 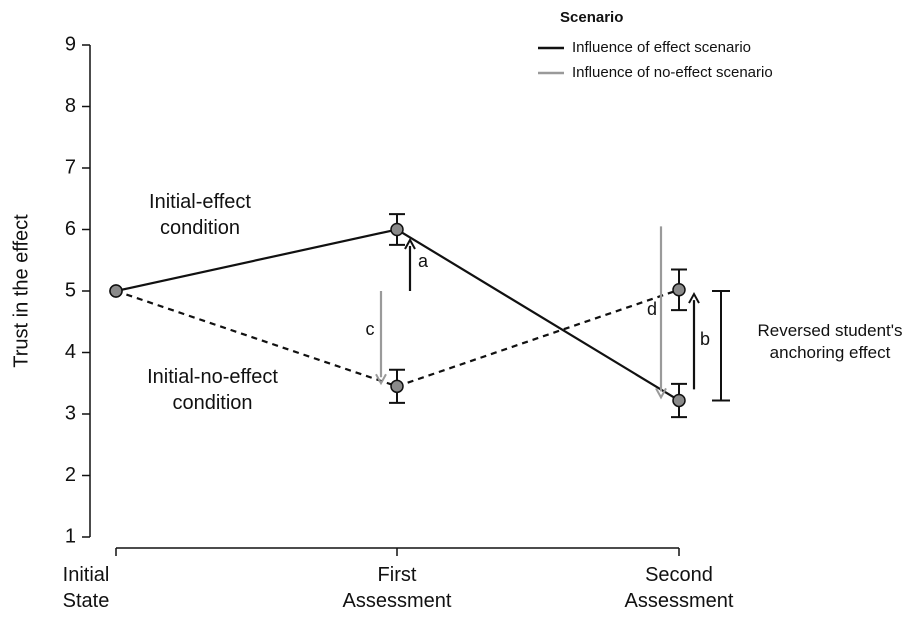 What do you see at coordinates (661, 47) in the screenshot?
I see `legend-label: Influence of effect scenario` at bounding box center [661, 47].